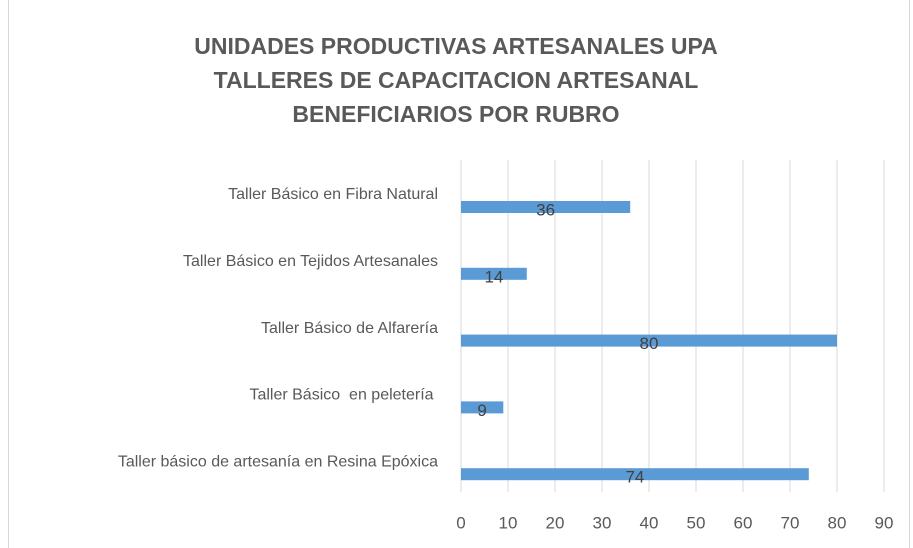 The image size is (913, 548). Describe the element at coordinates (649, 343) in the screenshot. I see `data-label: 80` at that location.